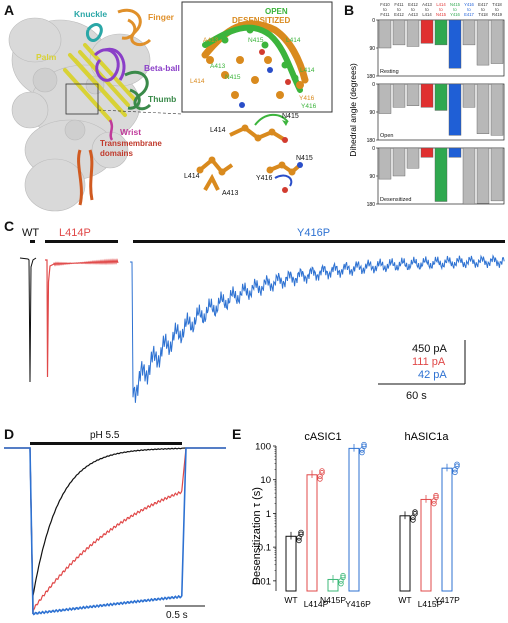  I want to click on ytick-label-0-1: 90, so click(372, 49).